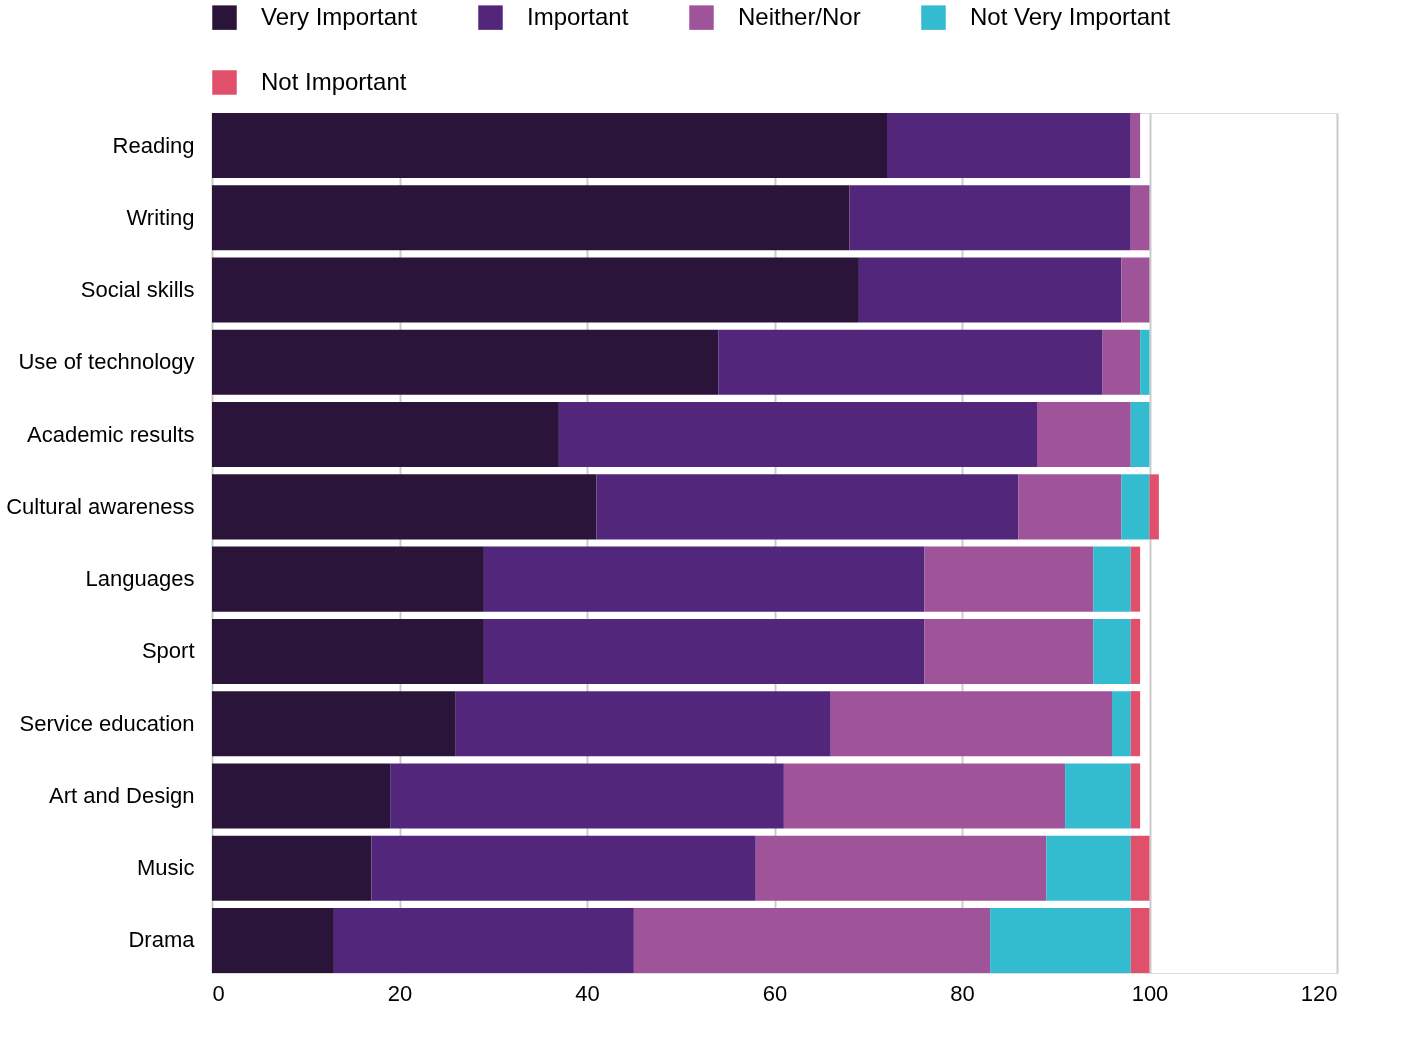 This screenshot has width=1401, height=1064. I want to click on legend-label: Very Important, so click(339, 16).